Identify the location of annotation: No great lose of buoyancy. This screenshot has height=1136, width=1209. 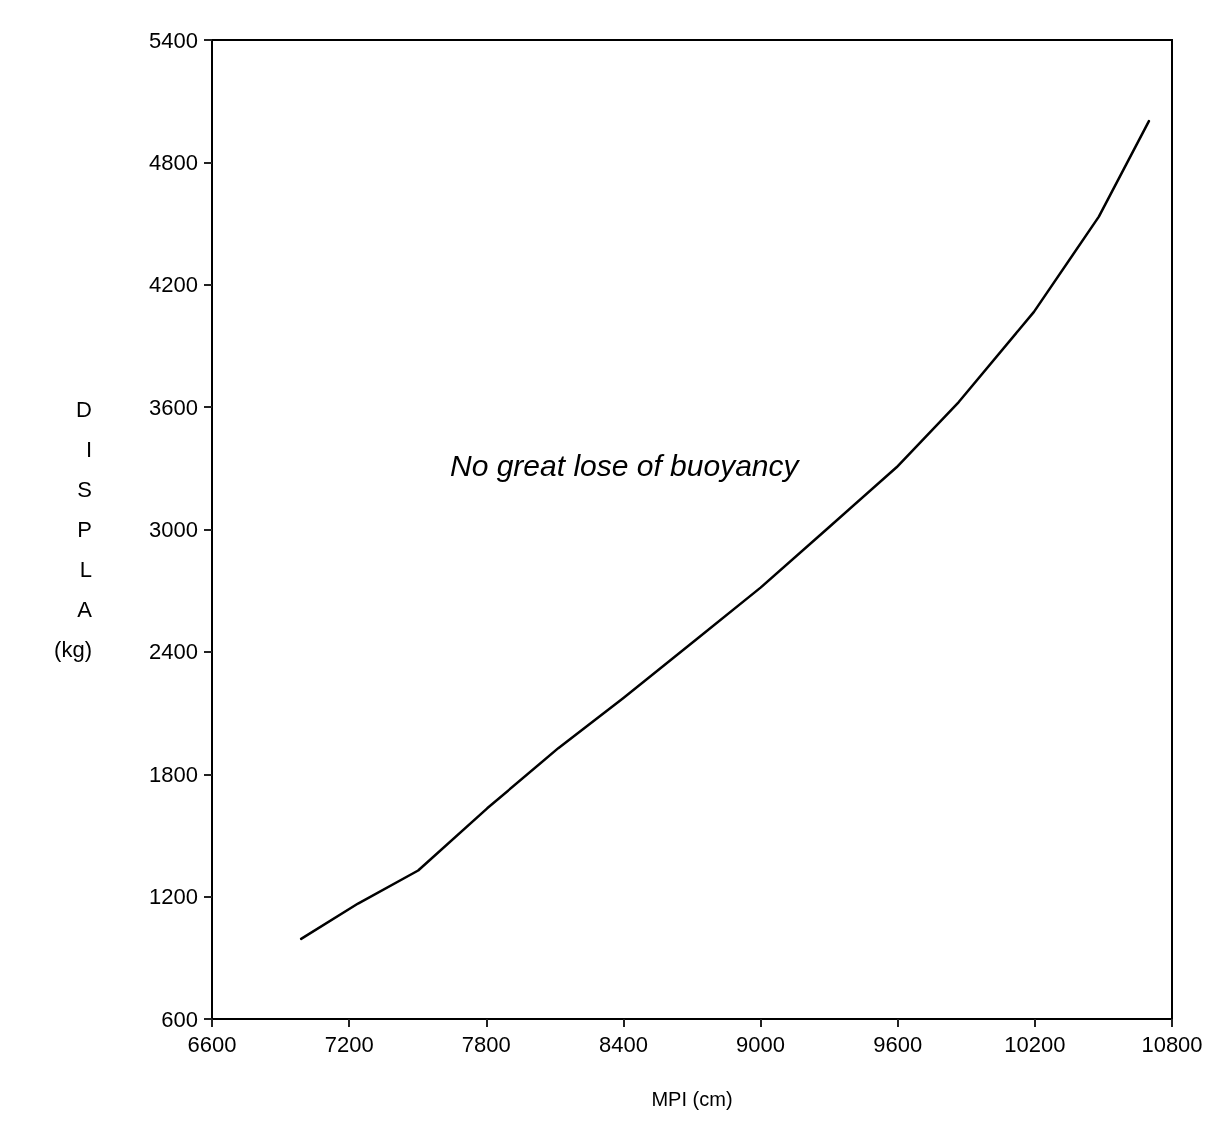
(625, 465).